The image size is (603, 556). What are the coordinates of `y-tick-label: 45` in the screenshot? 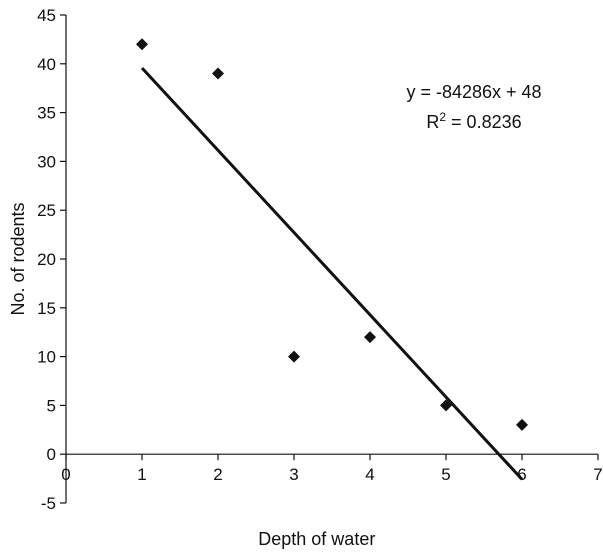 It's located at (46, 15).